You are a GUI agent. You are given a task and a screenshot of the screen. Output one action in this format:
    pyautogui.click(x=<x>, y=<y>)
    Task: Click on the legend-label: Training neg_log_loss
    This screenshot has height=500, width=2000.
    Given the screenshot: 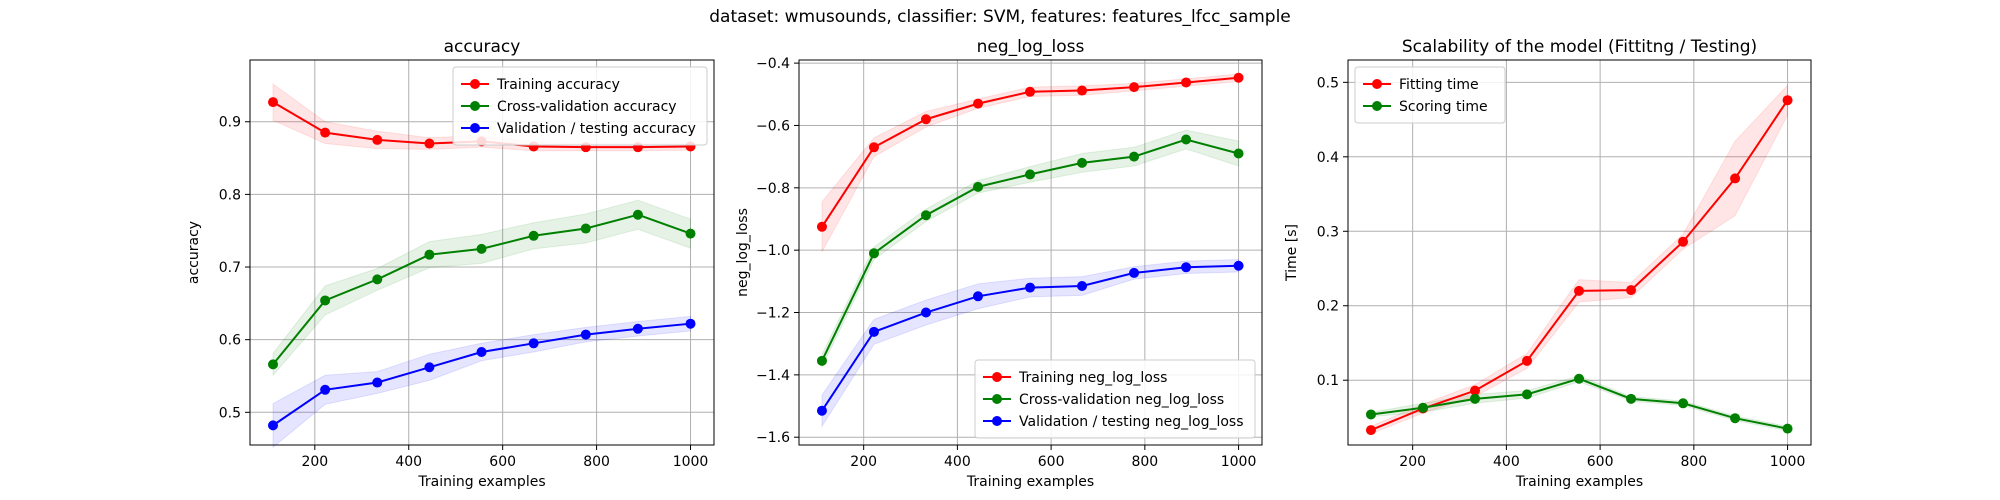 What is the action you would take?
    pyautogui.click(x=1092, y=378)
    